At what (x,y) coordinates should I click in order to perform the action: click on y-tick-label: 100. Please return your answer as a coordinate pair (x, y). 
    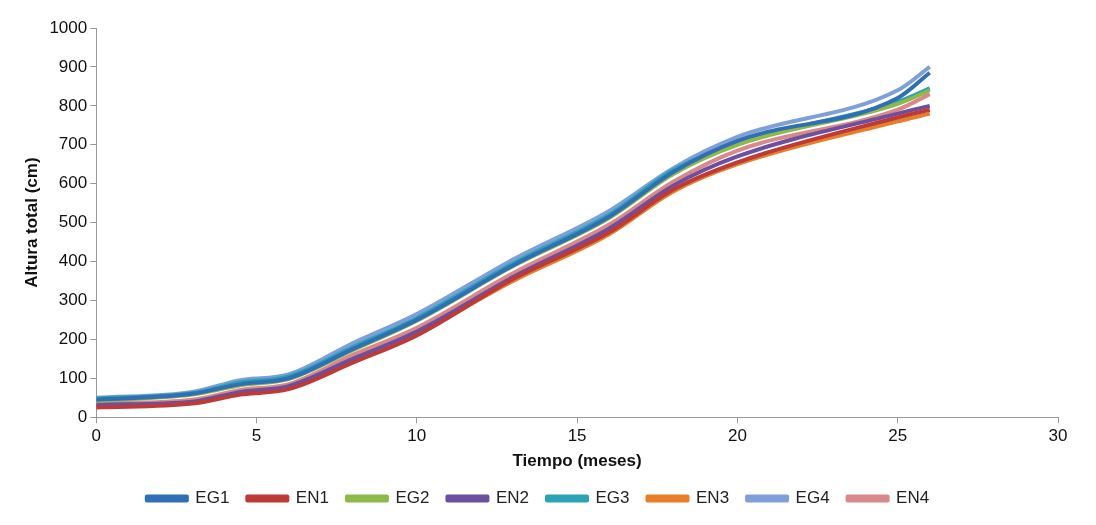
    Looking at the image, I should click on (73, 377).